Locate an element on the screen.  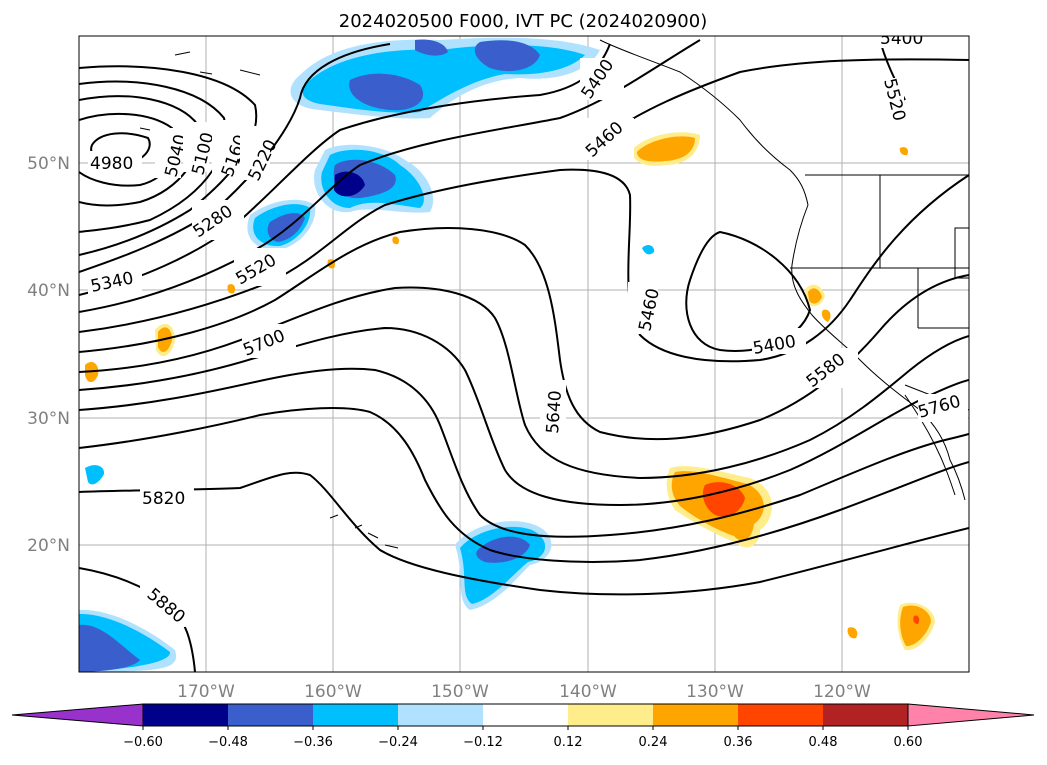
contour-label: 4980 is located at coordinates (111, 164).